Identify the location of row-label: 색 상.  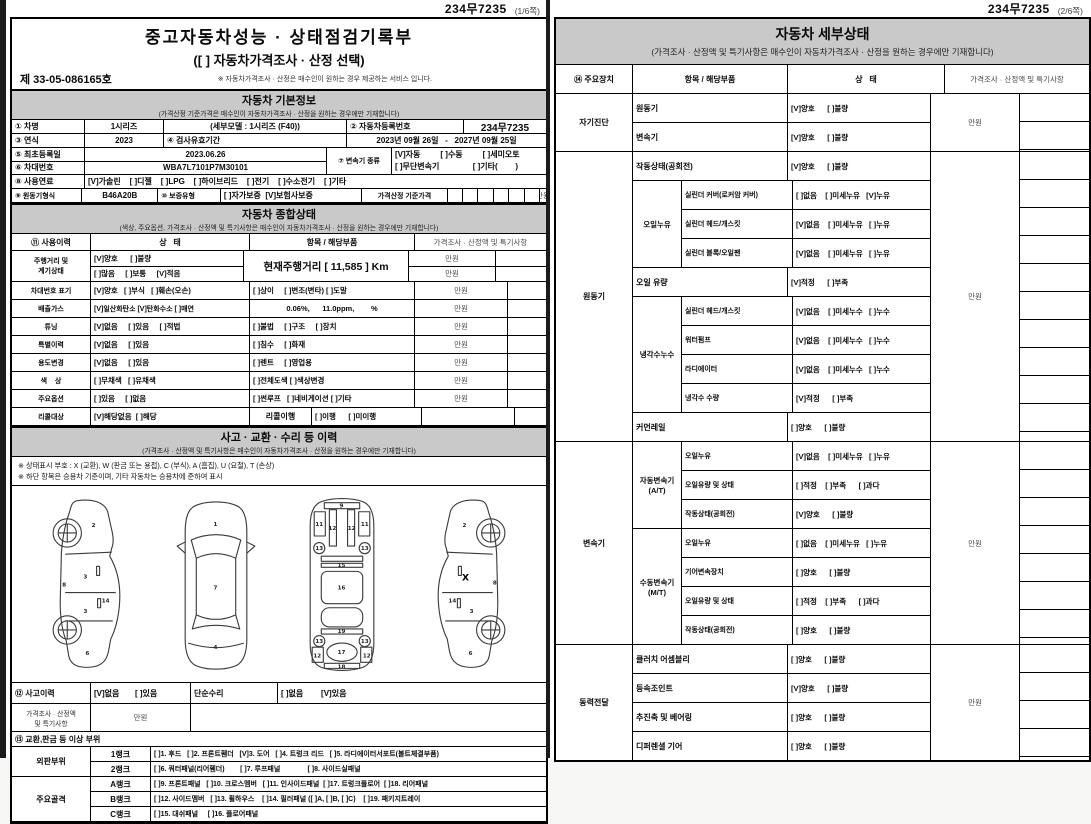
(51, 380).